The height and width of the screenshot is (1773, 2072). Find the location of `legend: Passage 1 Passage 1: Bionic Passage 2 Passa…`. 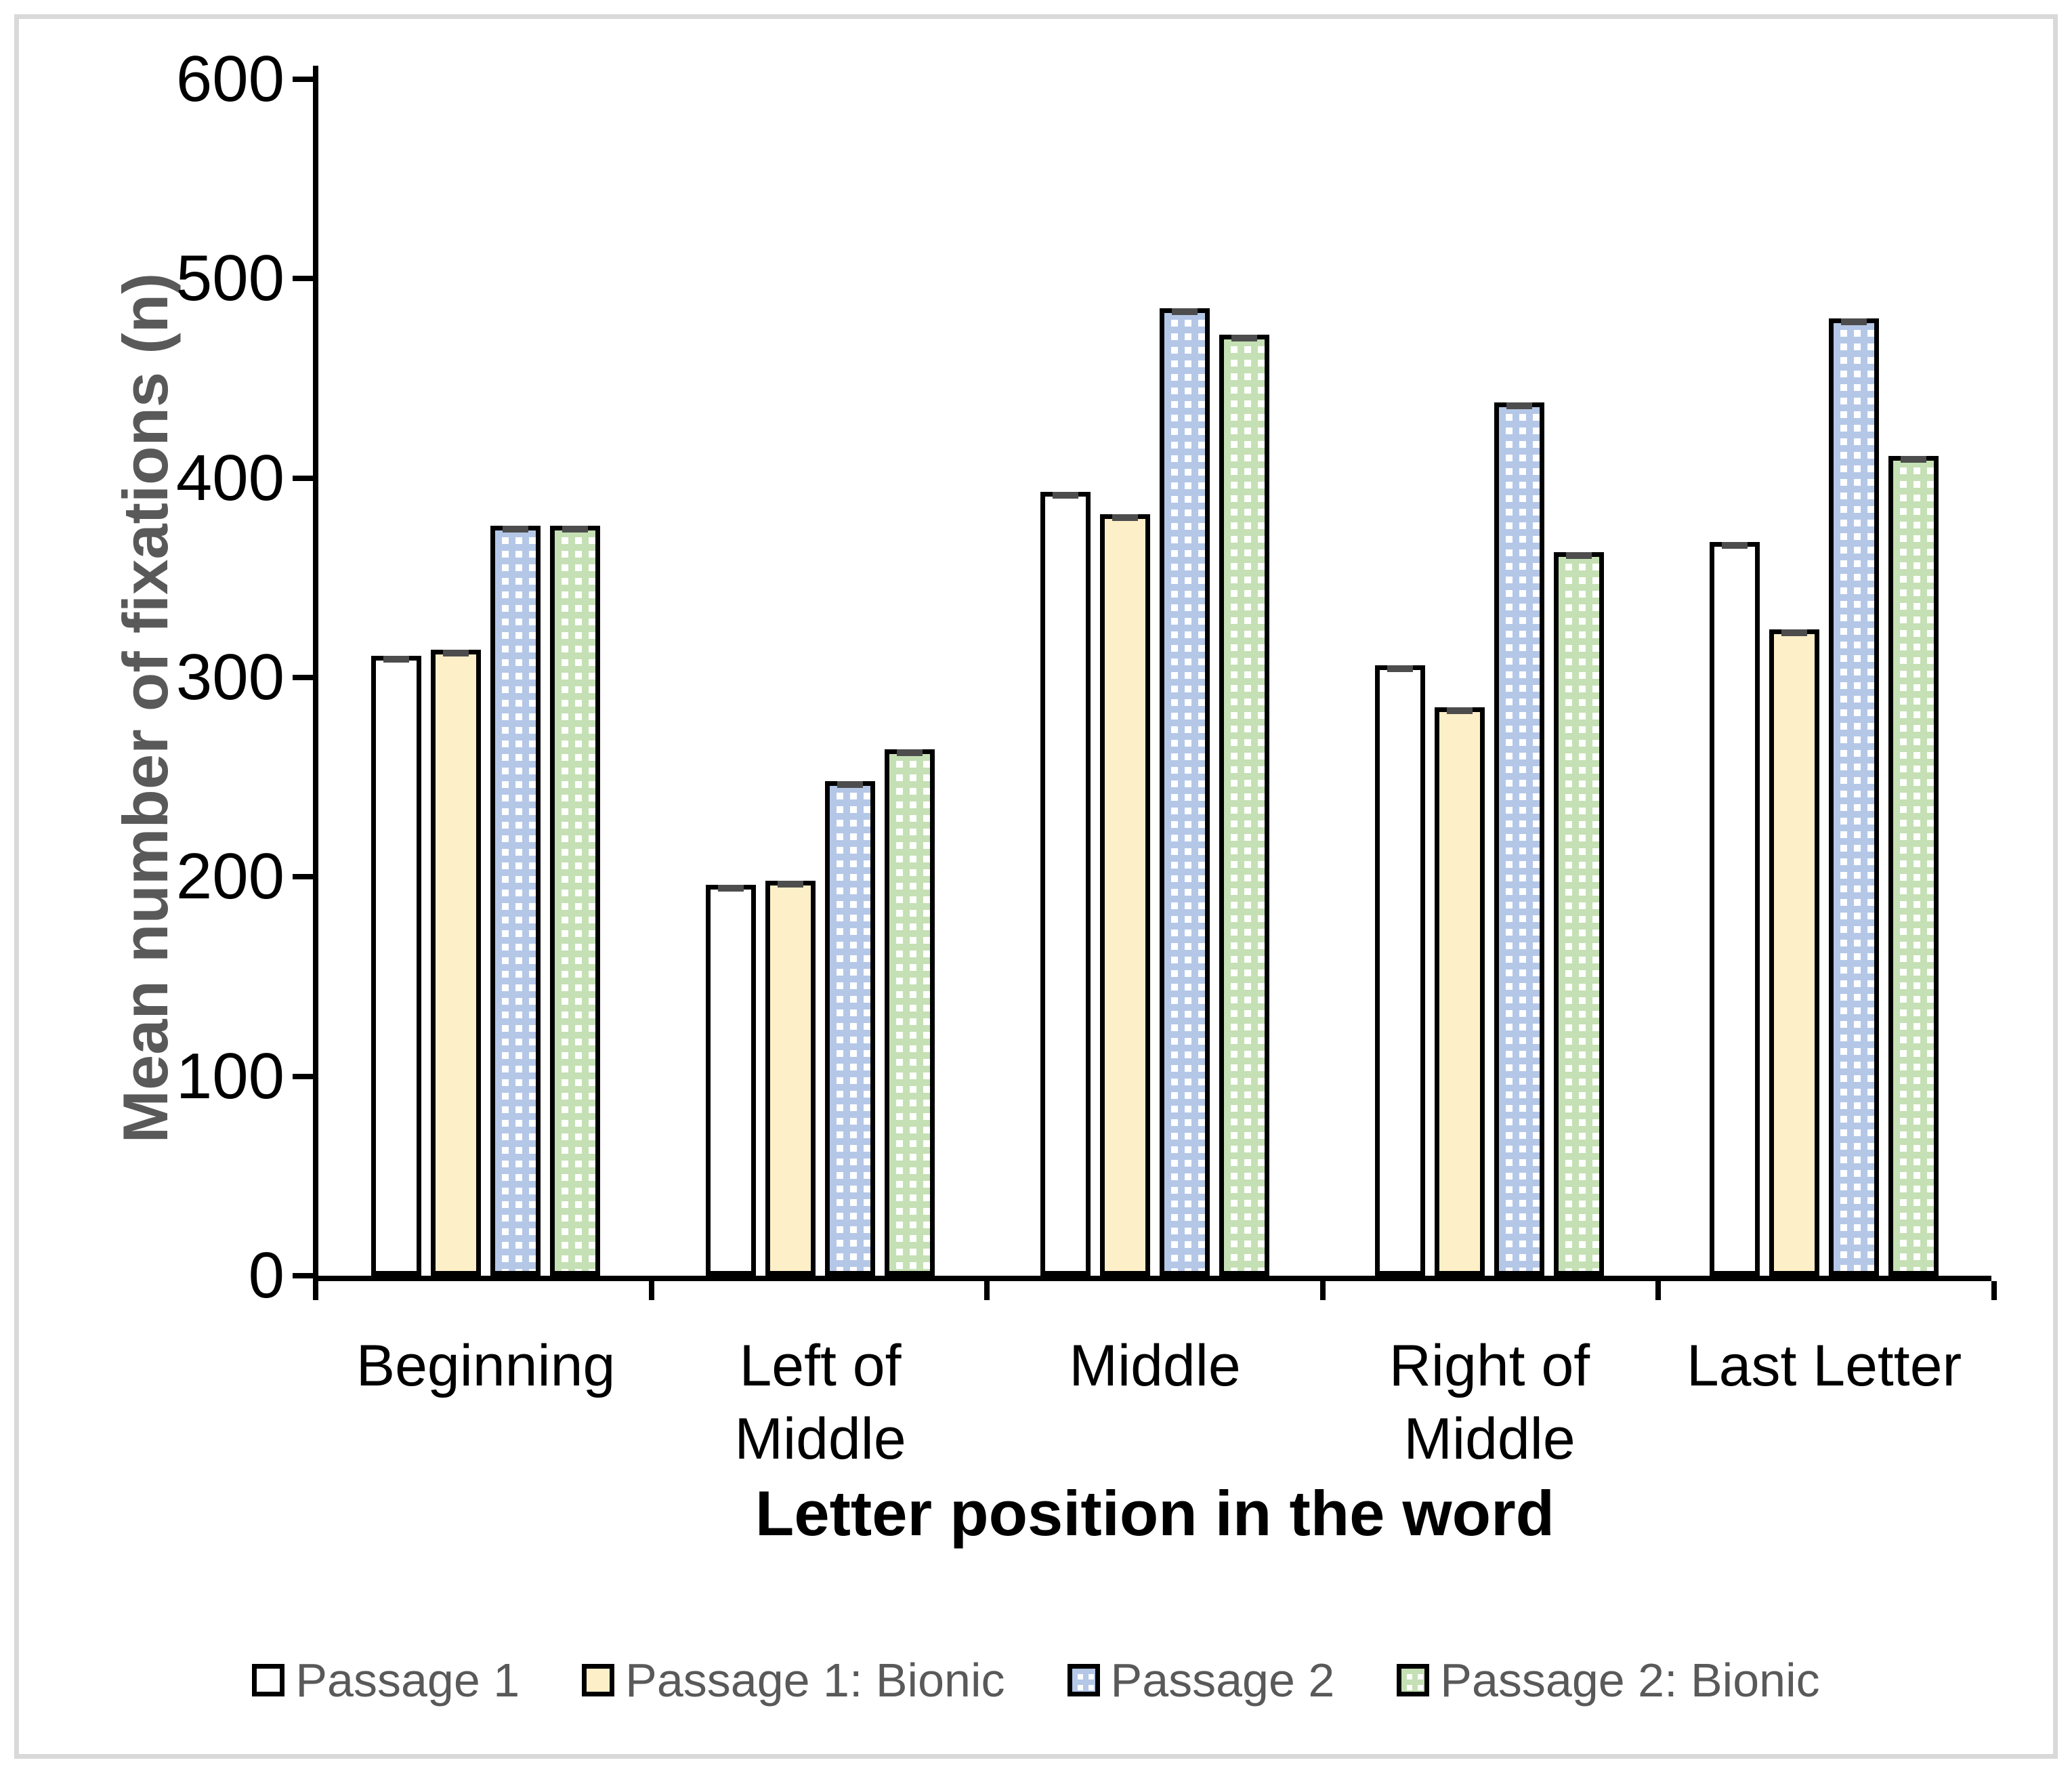

legend: Passage 1 Passage 1: Bionic Passage 2 Passa… is located at coordinates (1036, 1680).